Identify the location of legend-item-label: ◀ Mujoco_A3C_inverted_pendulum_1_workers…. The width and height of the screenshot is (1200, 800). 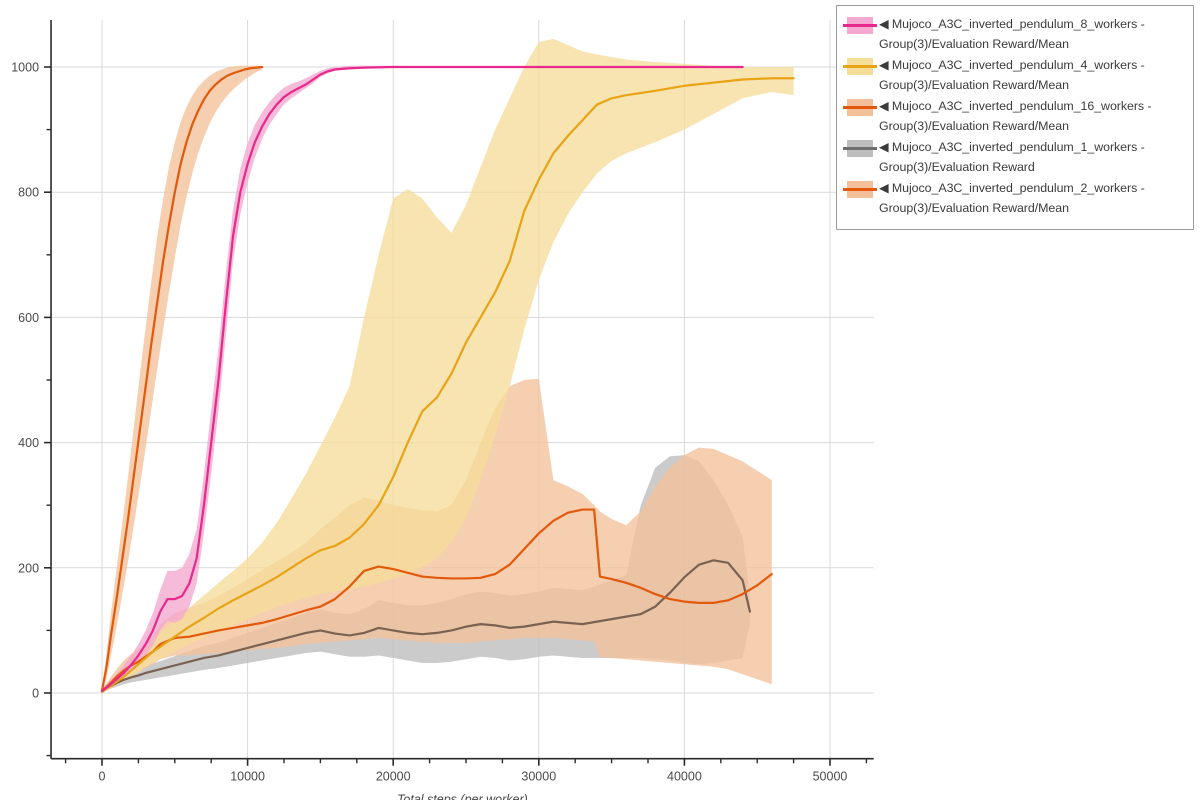
(1012, 157).